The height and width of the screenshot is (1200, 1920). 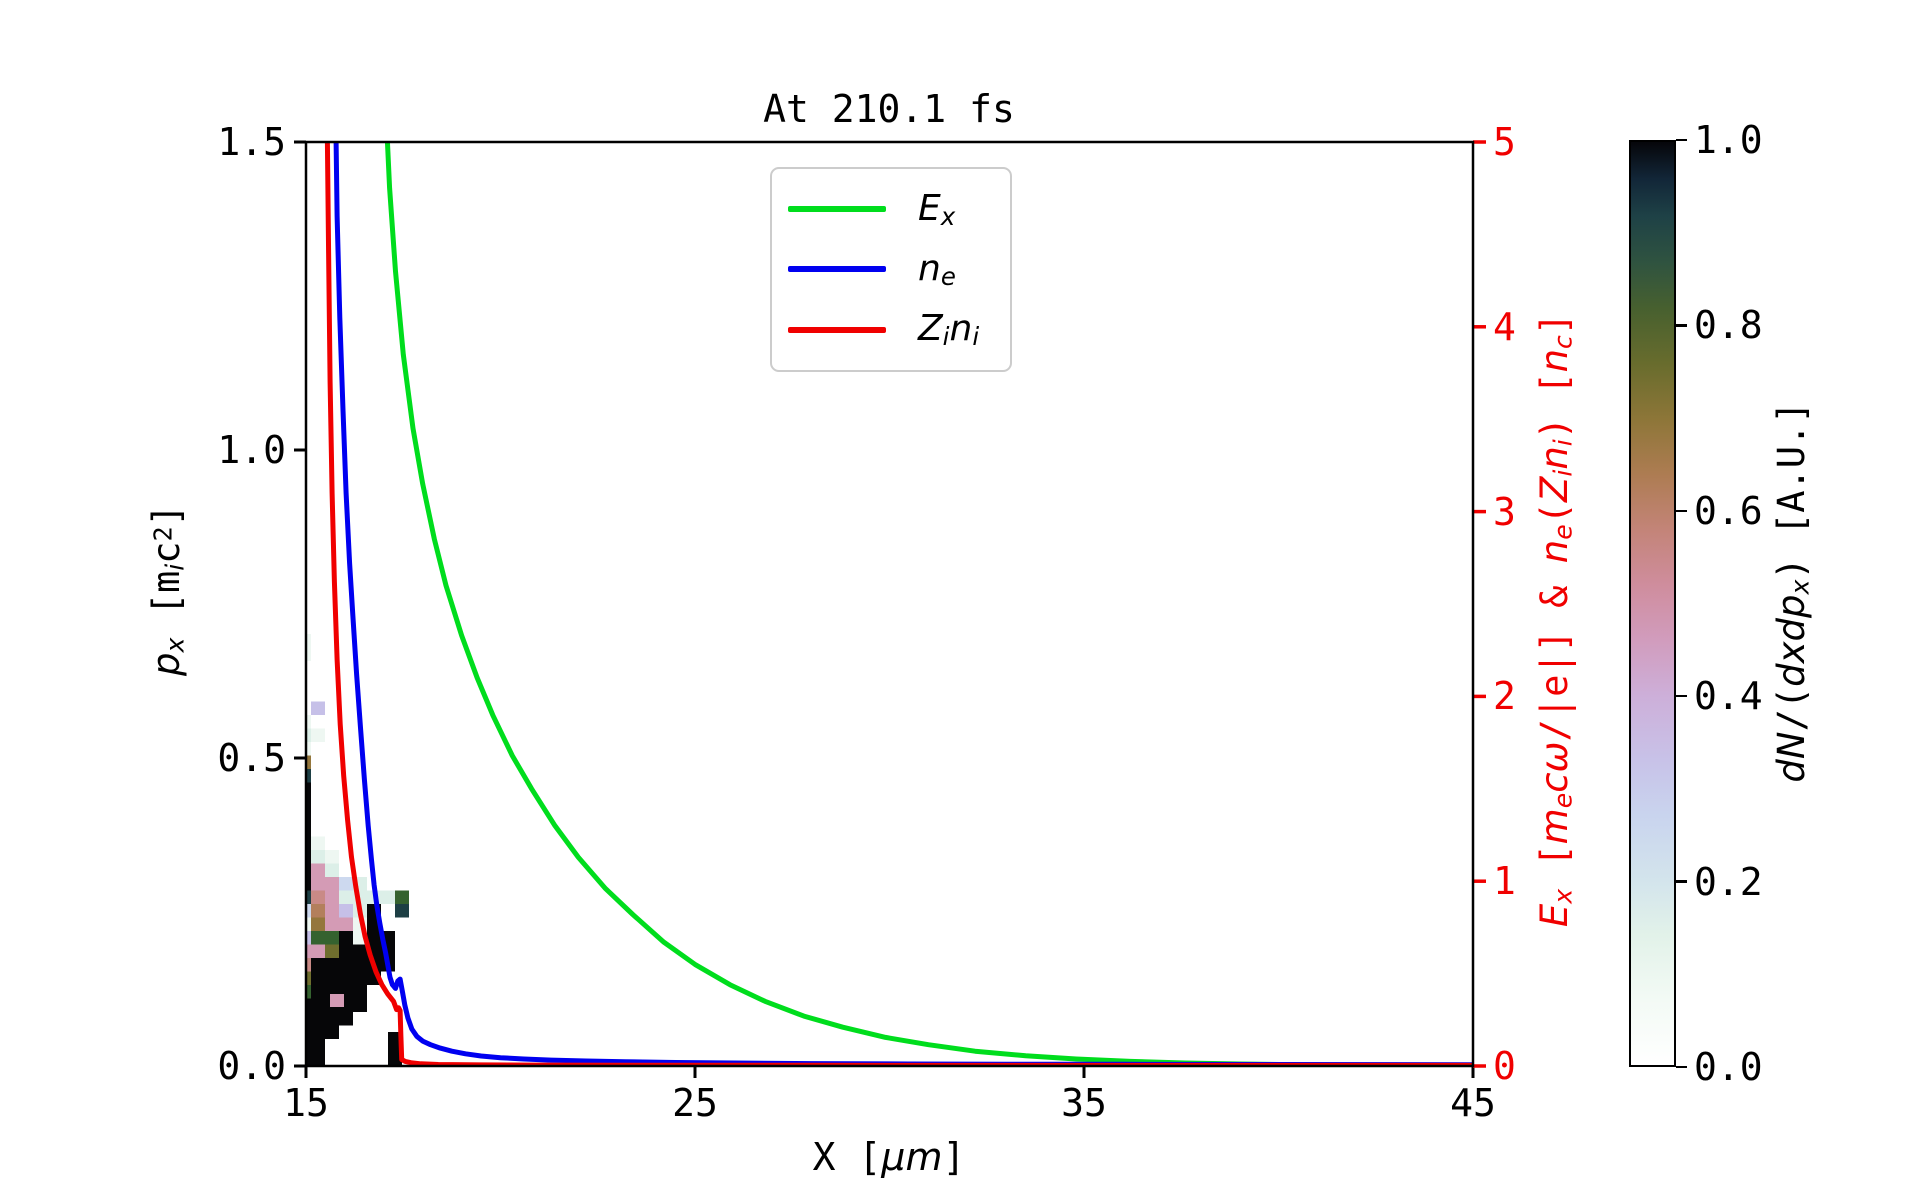 What do you see at coordinates (251, 142) in the screenshot?
I see `y-left-tick-label: 1.5` at bounding box center [251, 142].